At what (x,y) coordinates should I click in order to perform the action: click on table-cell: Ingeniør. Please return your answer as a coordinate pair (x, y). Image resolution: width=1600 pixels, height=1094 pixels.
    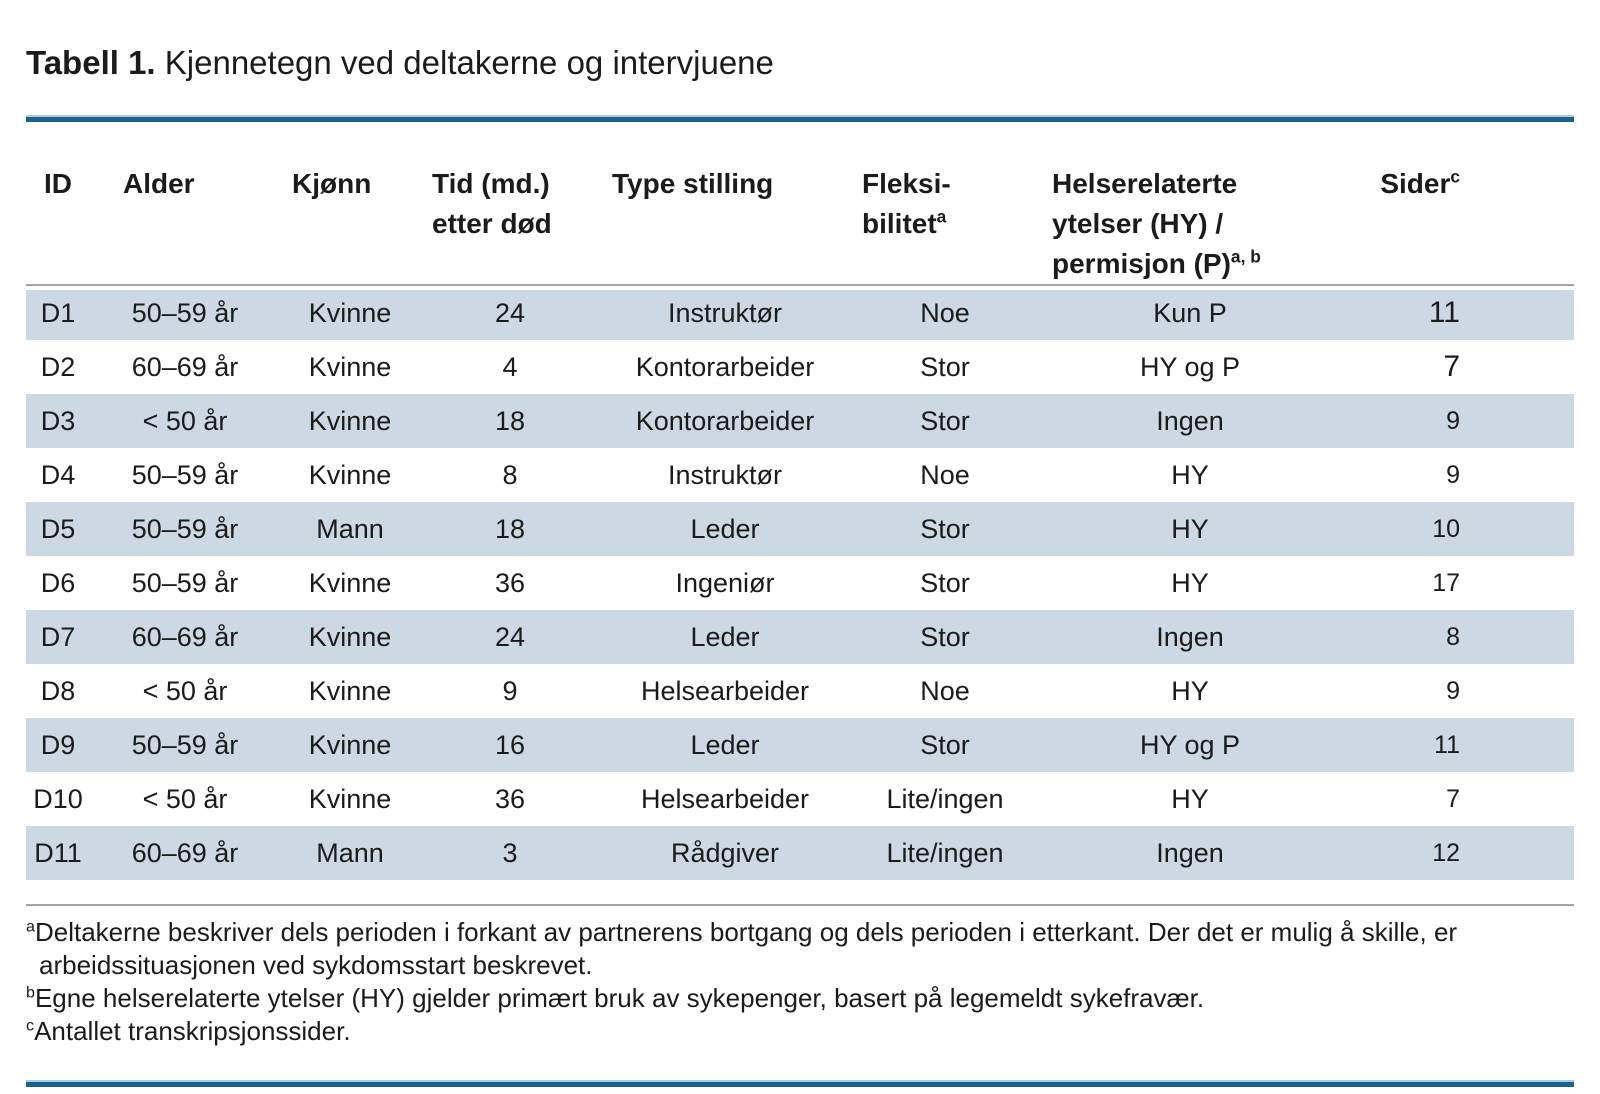
    Looking at the image, I should click on (725, 582).